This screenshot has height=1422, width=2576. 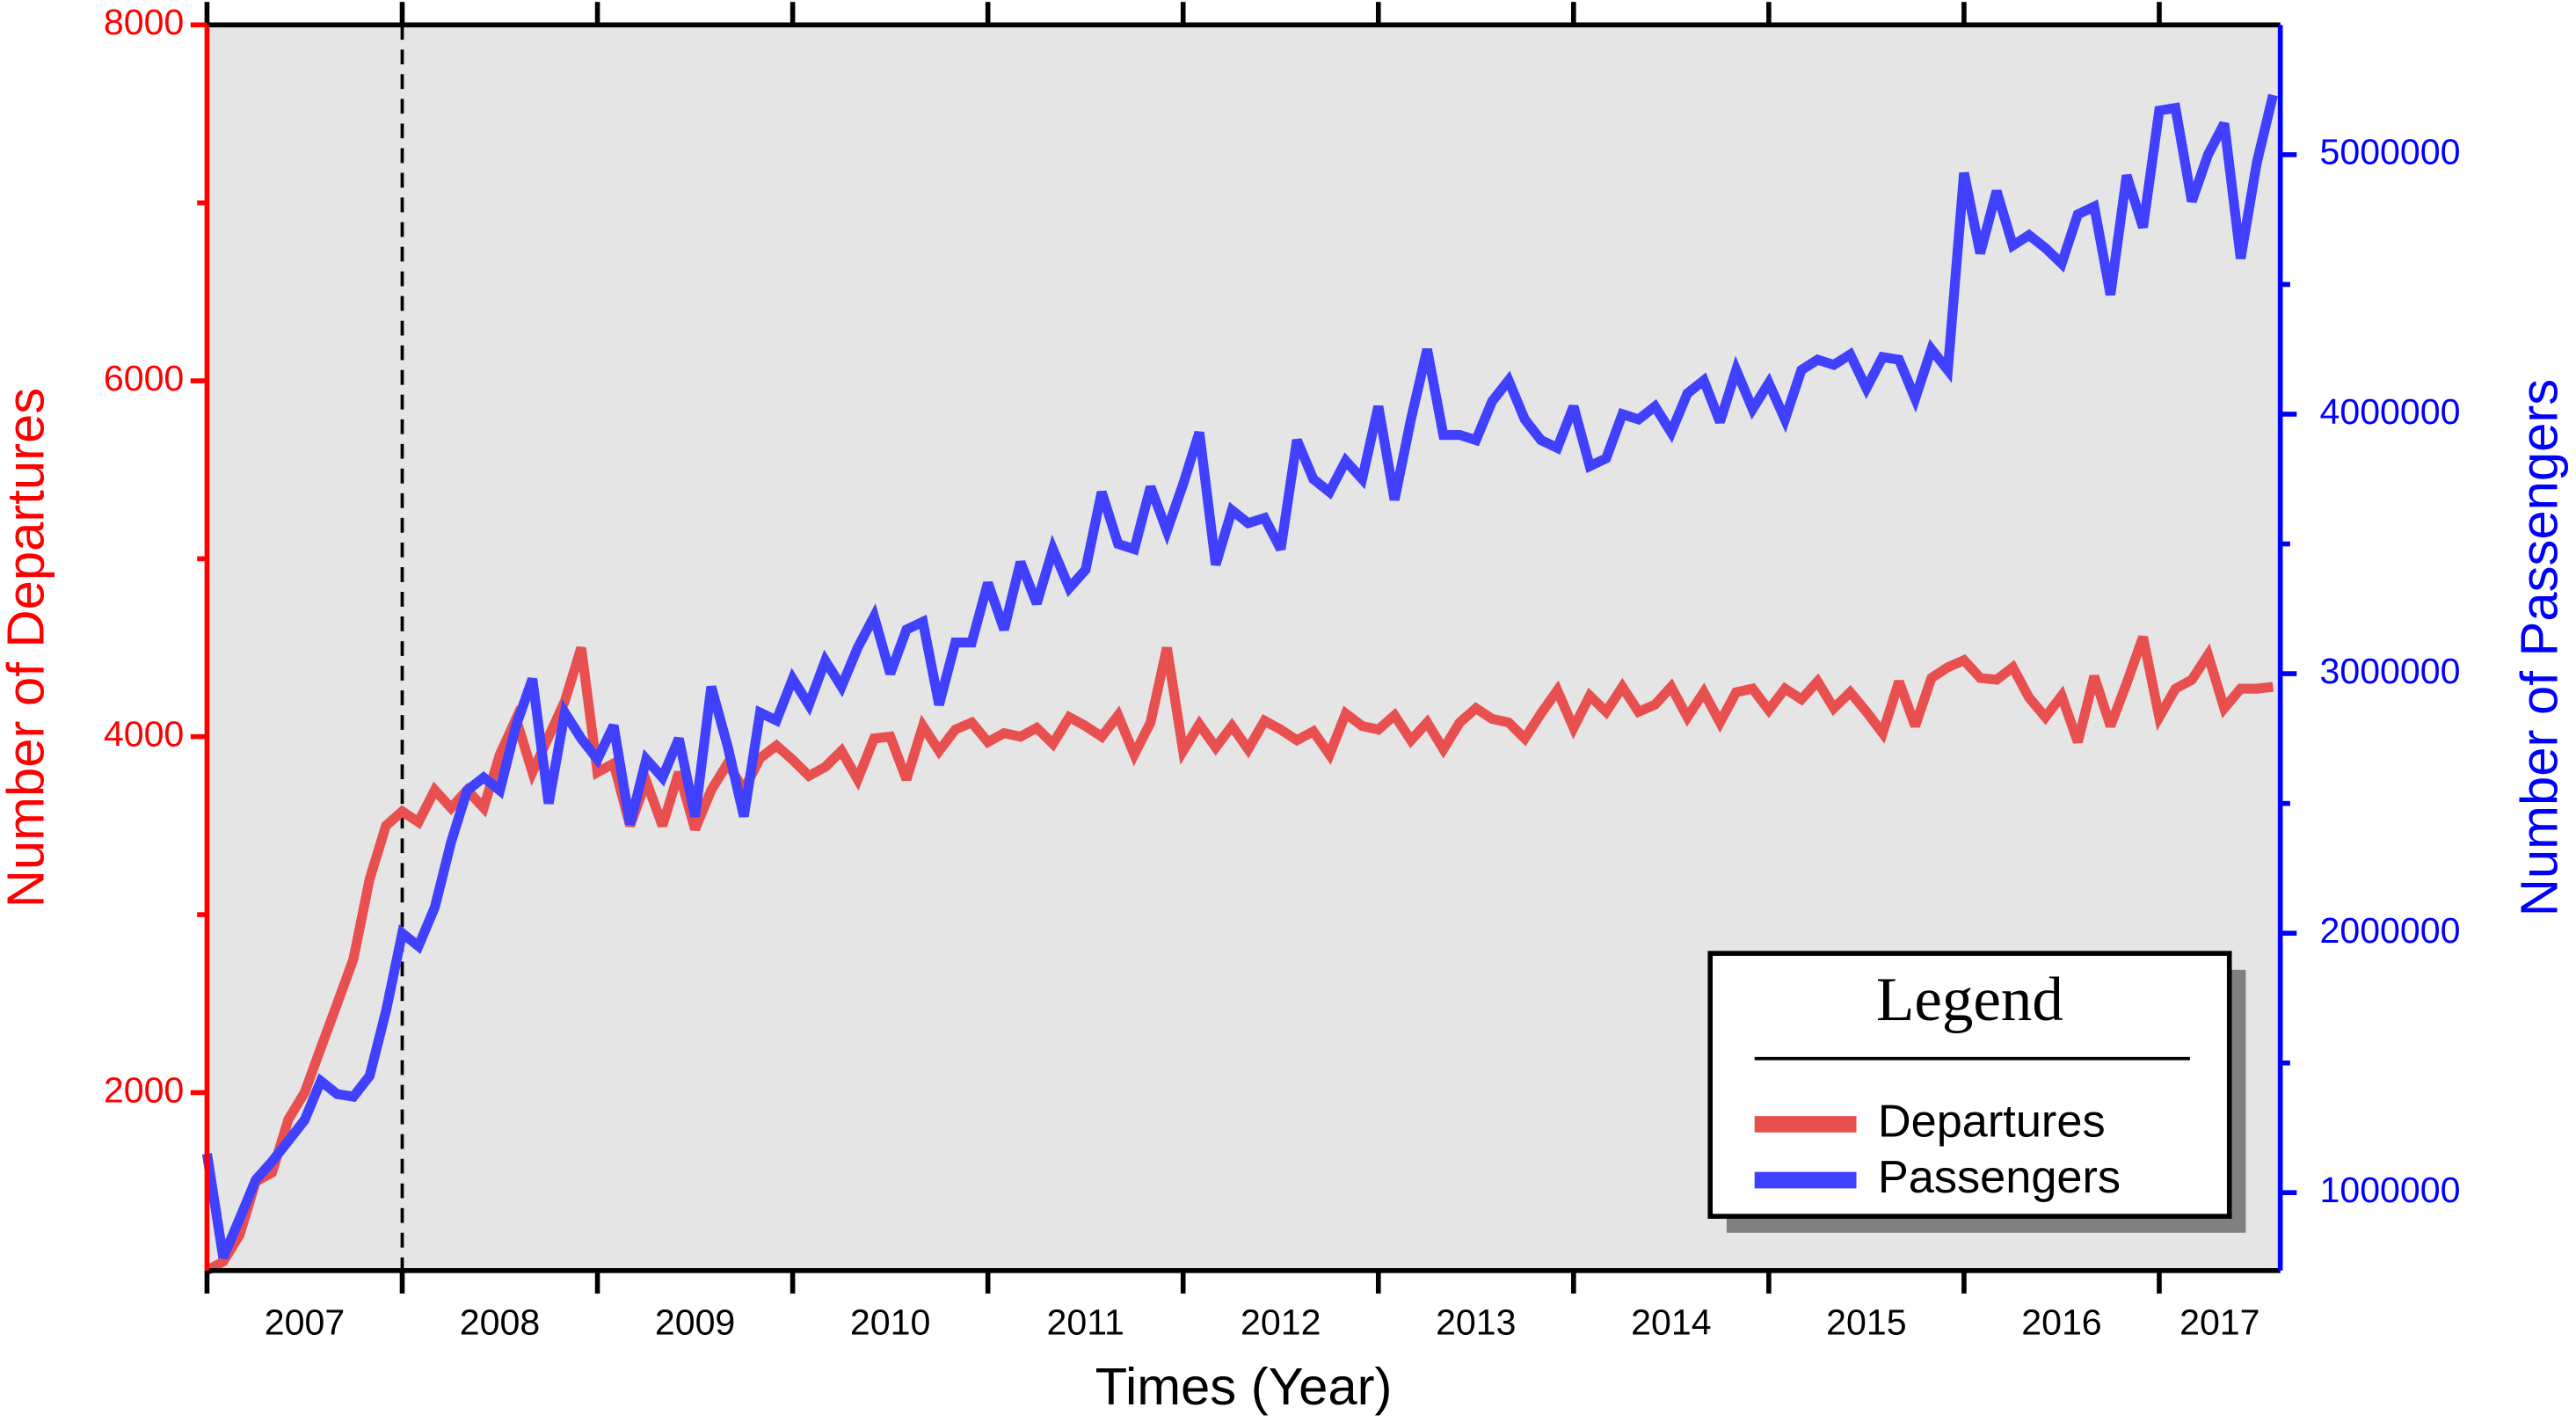 What do you see at coordinates (2061, 1322) in the screenshot?
I see `x-tick-label: 2016` at bounding box center [2061, 1322].